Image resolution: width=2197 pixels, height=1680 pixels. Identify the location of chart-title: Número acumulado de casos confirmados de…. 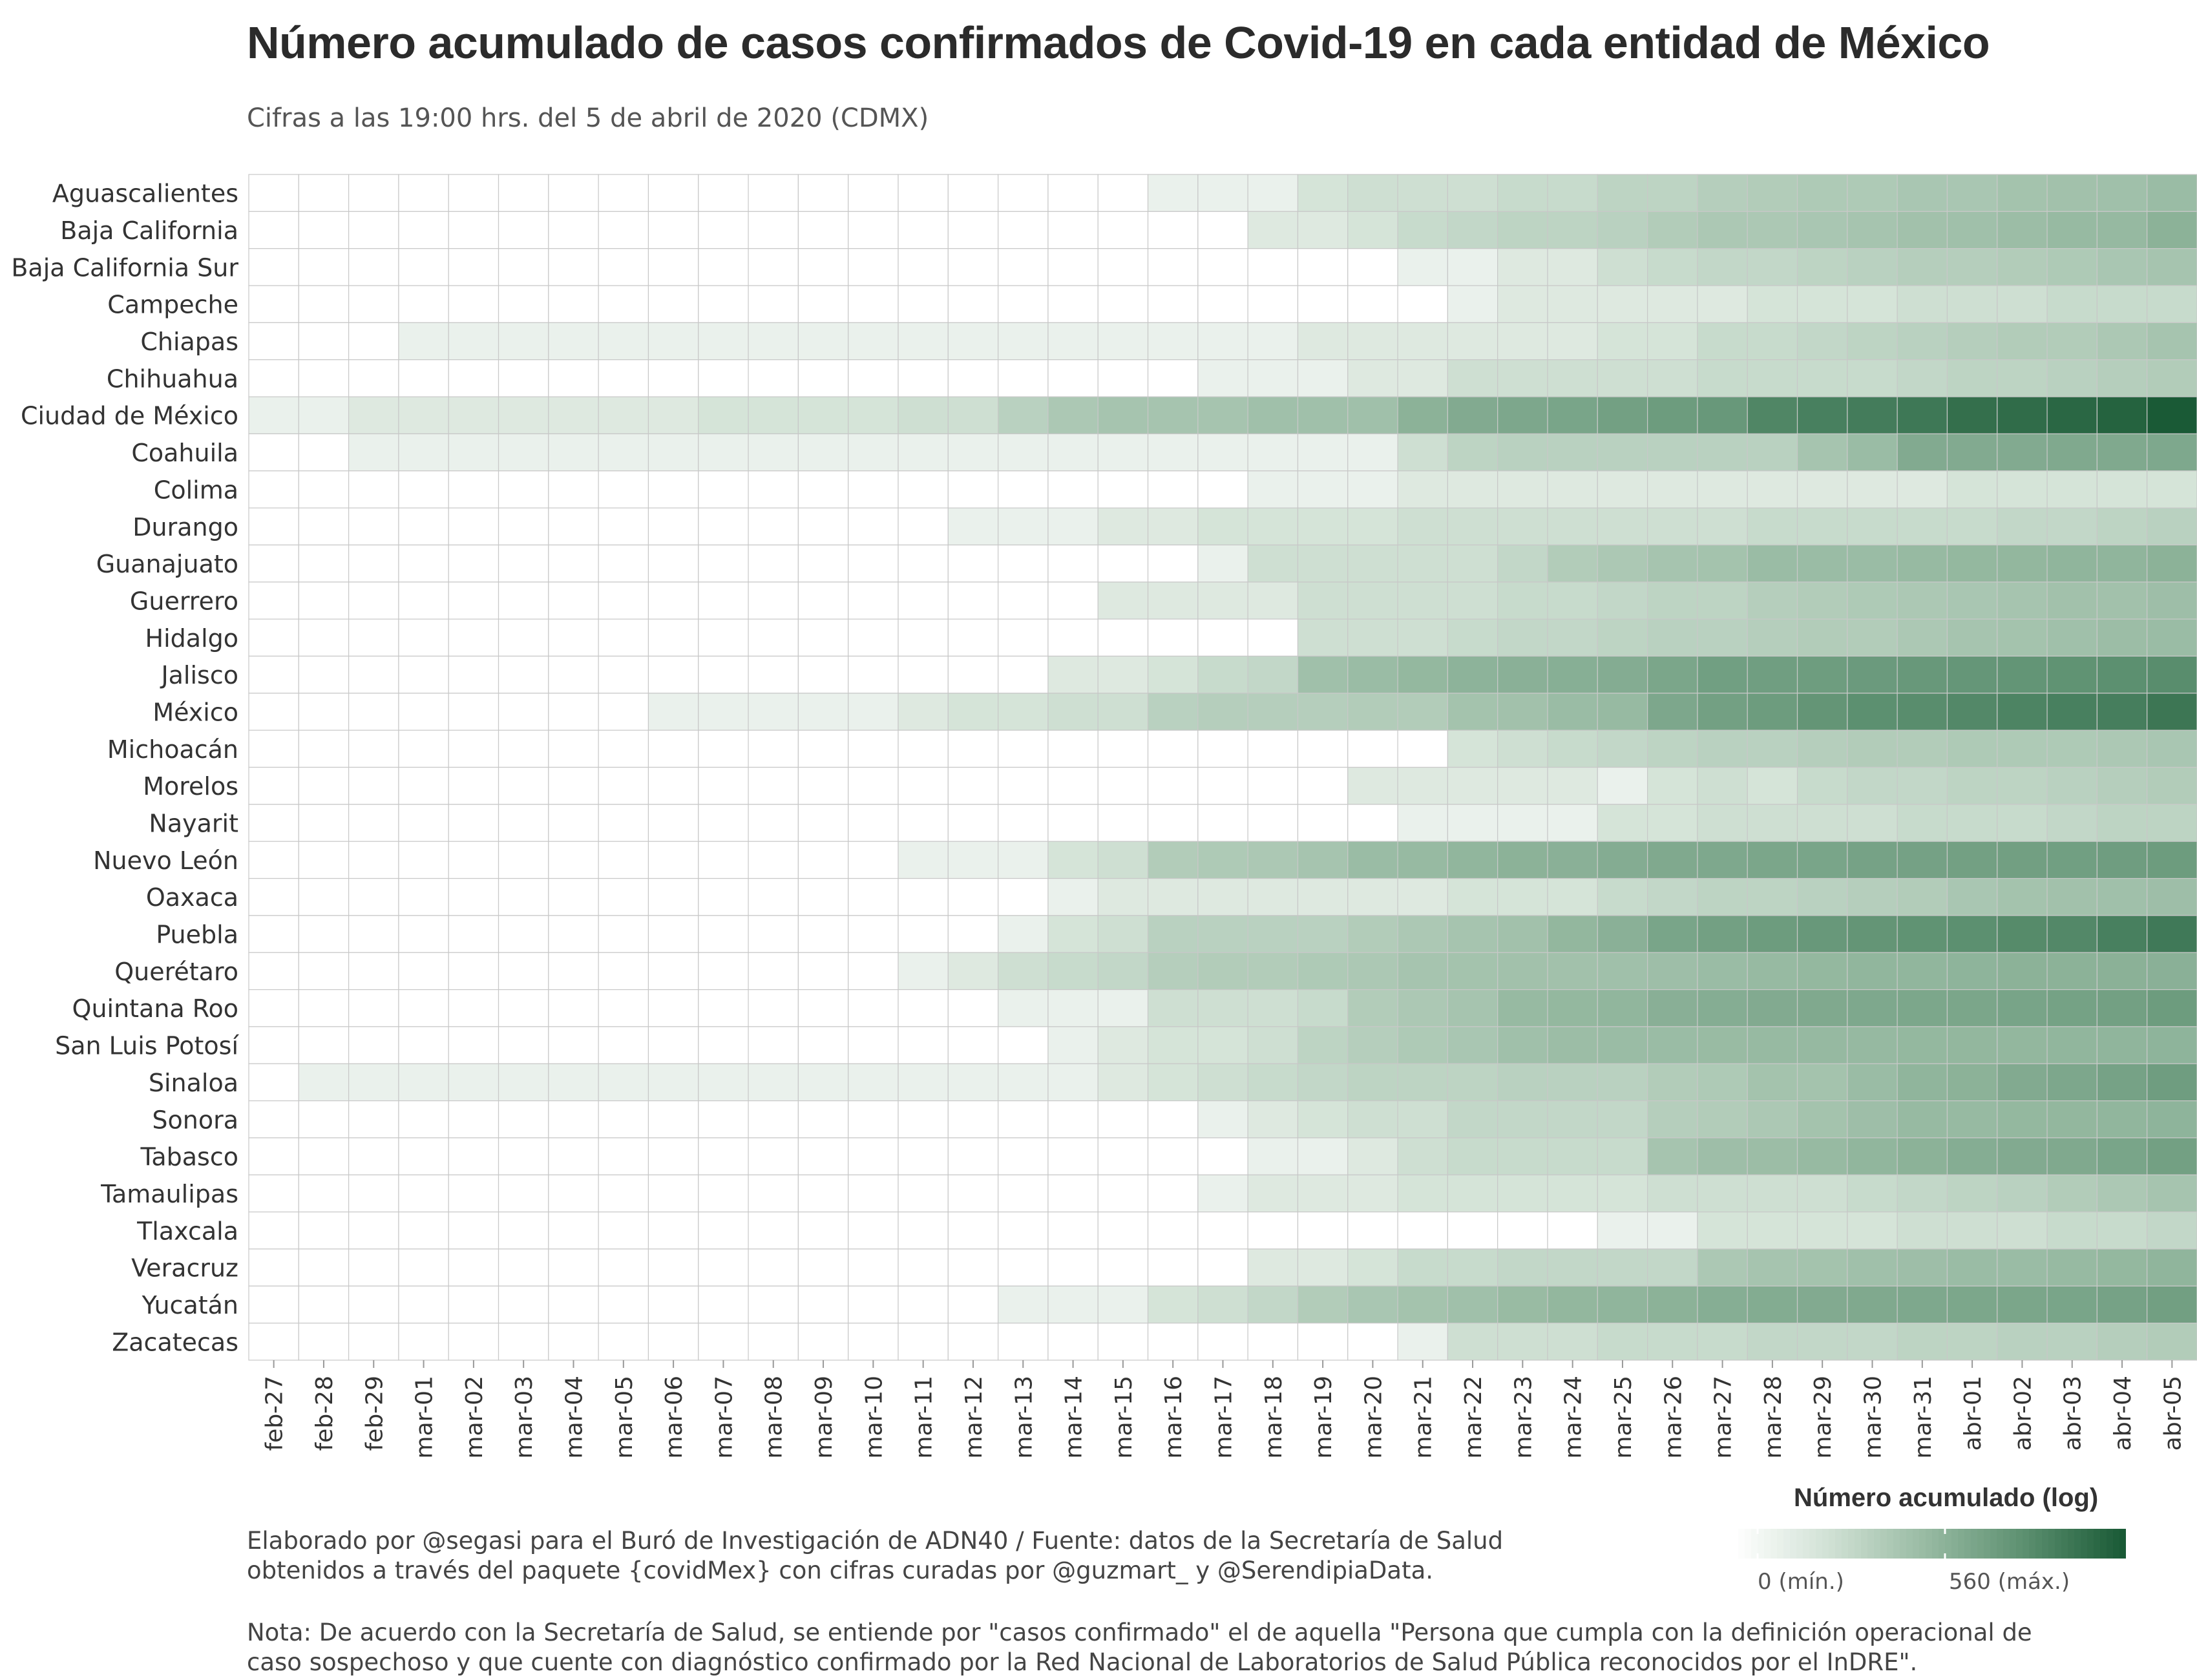
(1118, 43).